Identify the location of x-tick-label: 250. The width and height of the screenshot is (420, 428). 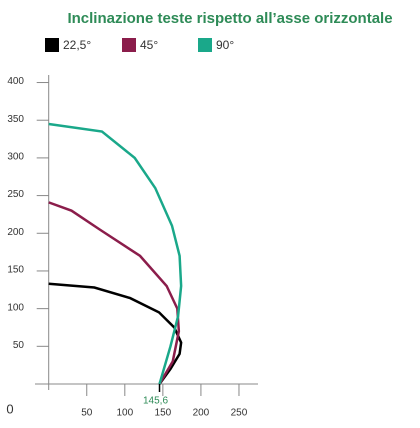
(239, 413).